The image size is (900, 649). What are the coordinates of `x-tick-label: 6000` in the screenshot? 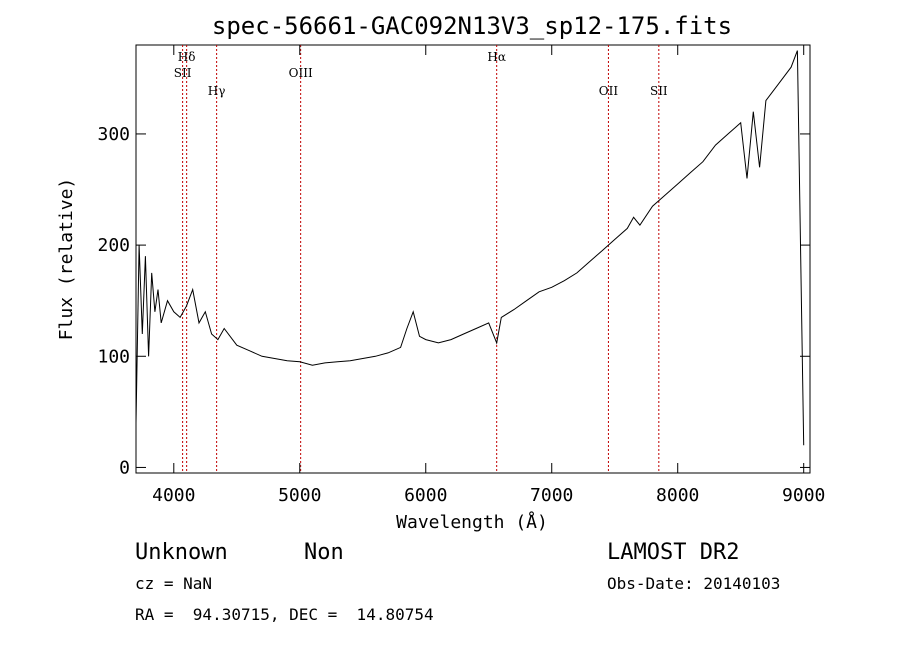 It's located at (425, 495).